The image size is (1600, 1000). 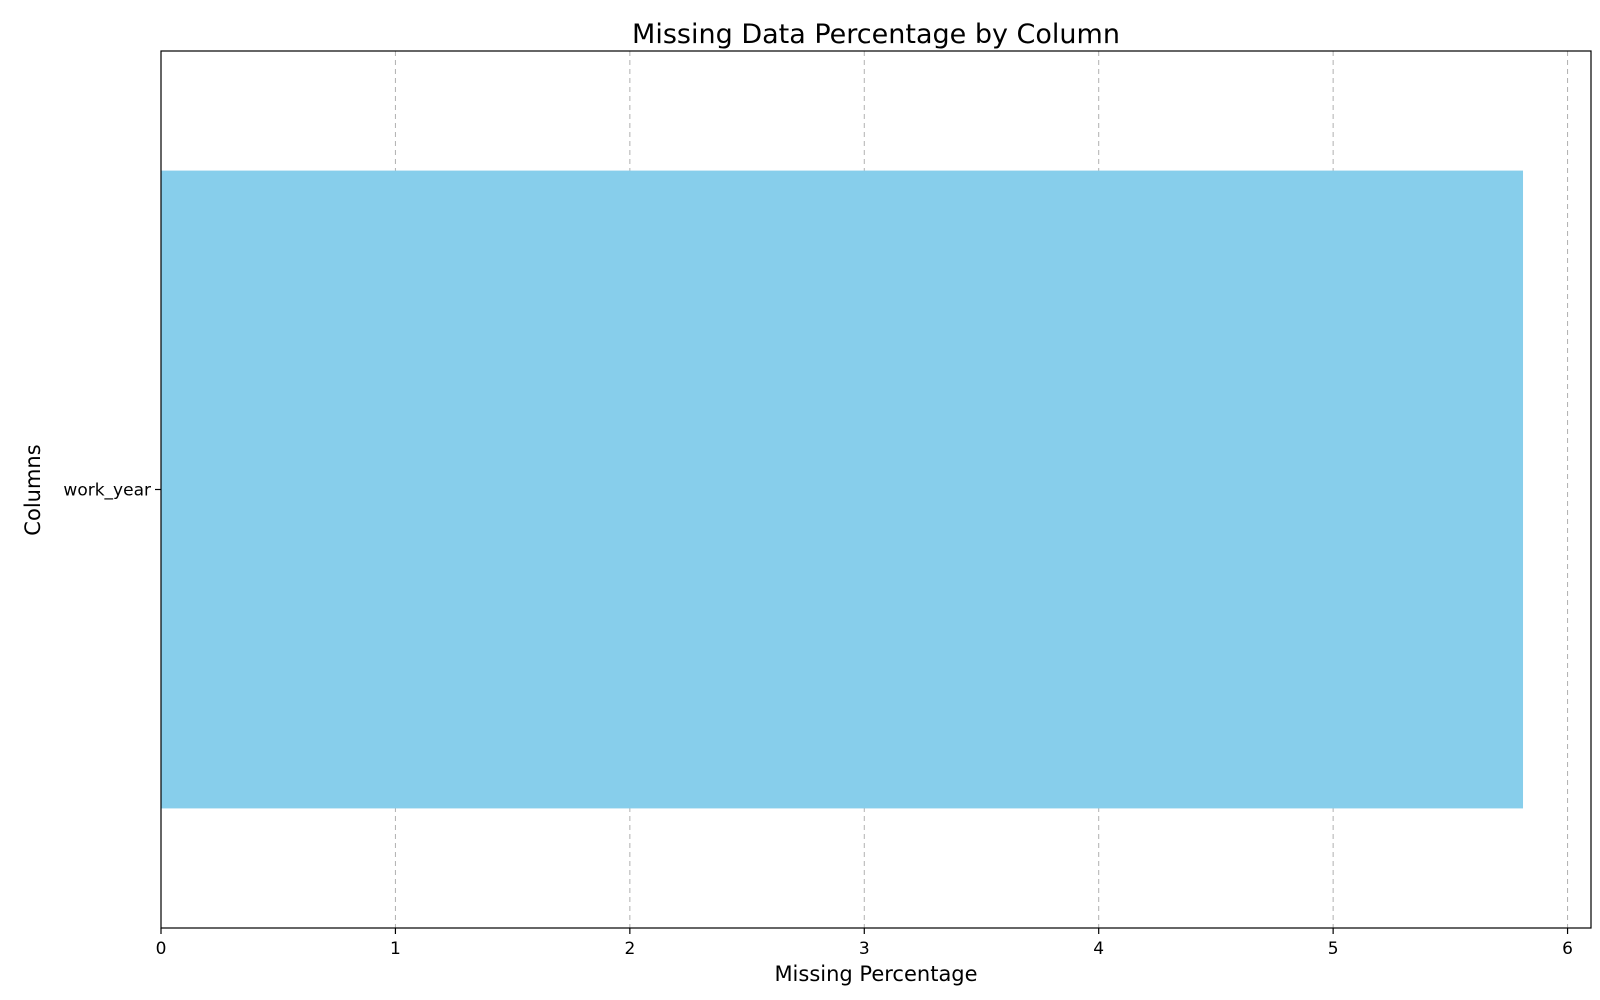 What do you see at coordinates (629, 949) in the screenshot?
I see `x-tick-label: 2` at bounding box center [629, 949].